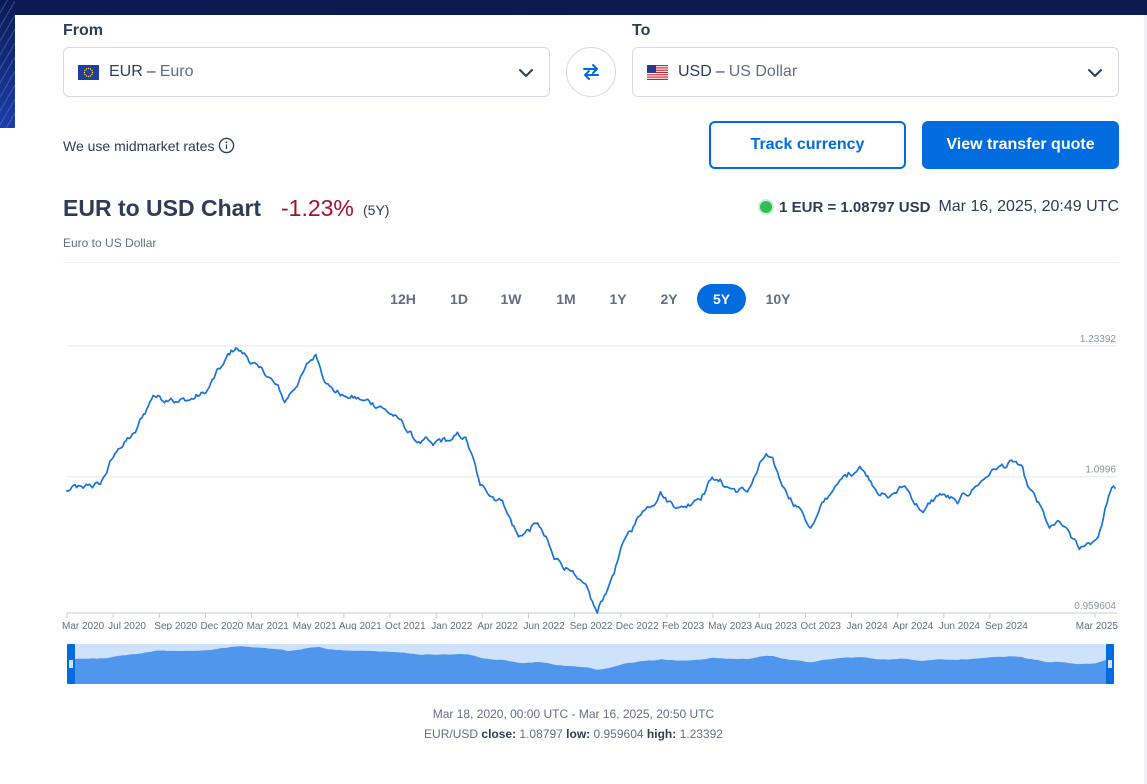 This screenshot has height=784, width=1147. What do you see at coordinates (376, 210) in the screenshot?
I see `change-period: (5Y)` at bounding box center [376, 210].